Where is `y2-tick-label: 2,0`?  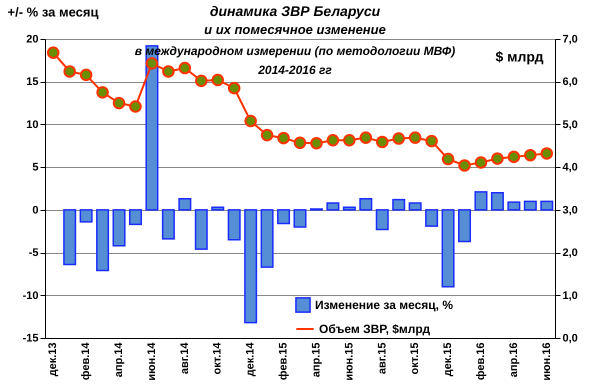
y2-tick-label: 2,0 is located at coordinates (570, 253).